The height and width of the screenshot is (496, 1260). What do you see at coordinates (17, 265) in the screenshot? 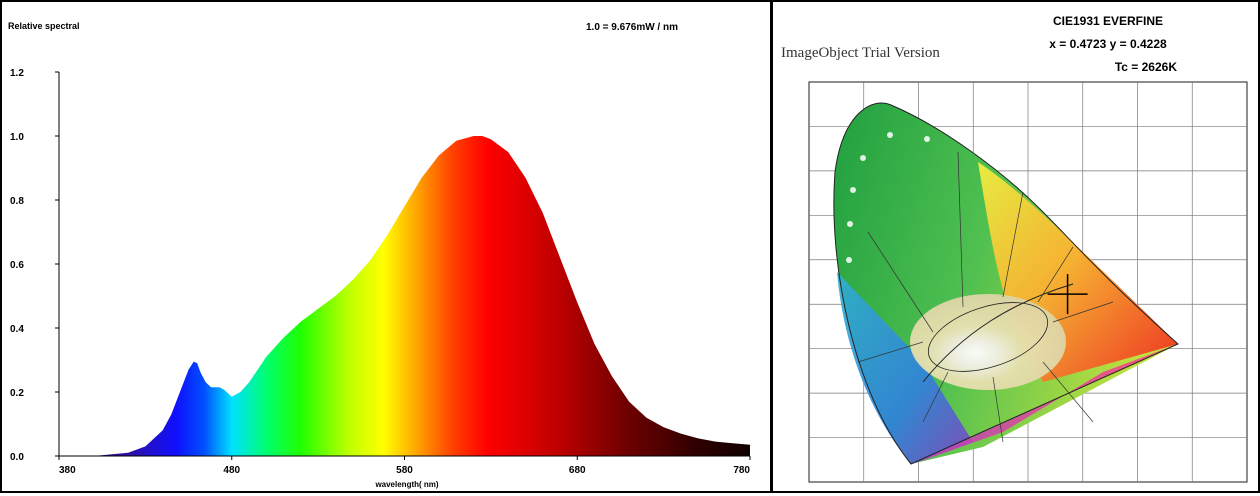
I see `y-tick-label: 0.6` at bounding box center [17, 265].